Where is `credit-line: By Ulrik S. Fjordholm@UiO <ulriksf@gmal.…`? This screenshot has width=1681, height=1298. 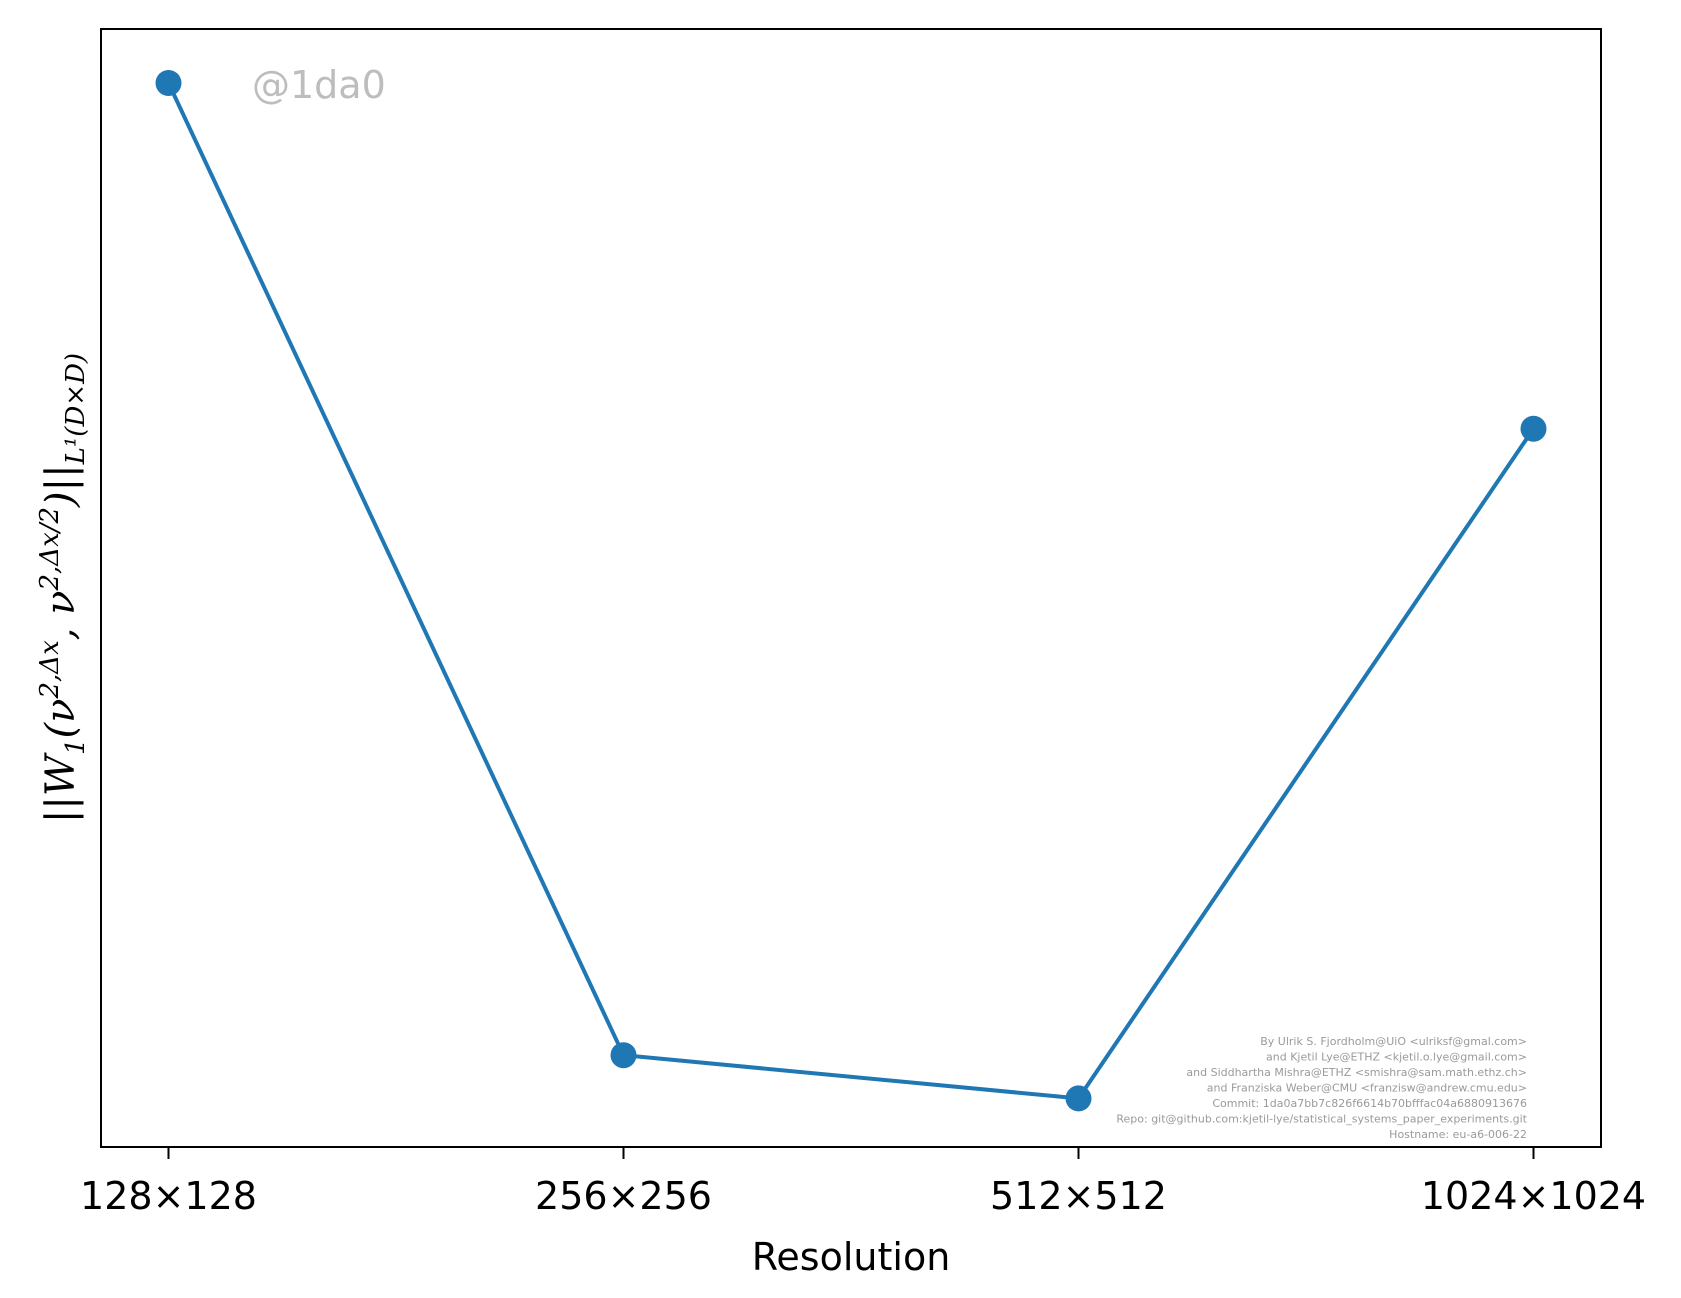 credit-line: By Ulrik S. Fjordholm@UiO <ulriksf@gmal.… is located at coordinates (1393, 1041).